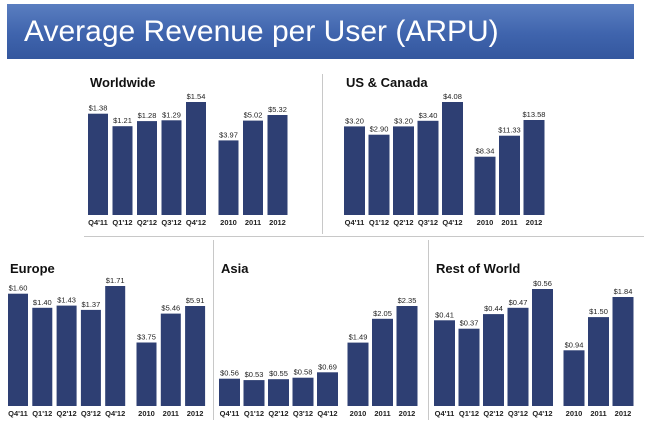 The width and height of the screenshot is (645, 424). I want to click on data-label: $0.53, so click(254, 374).